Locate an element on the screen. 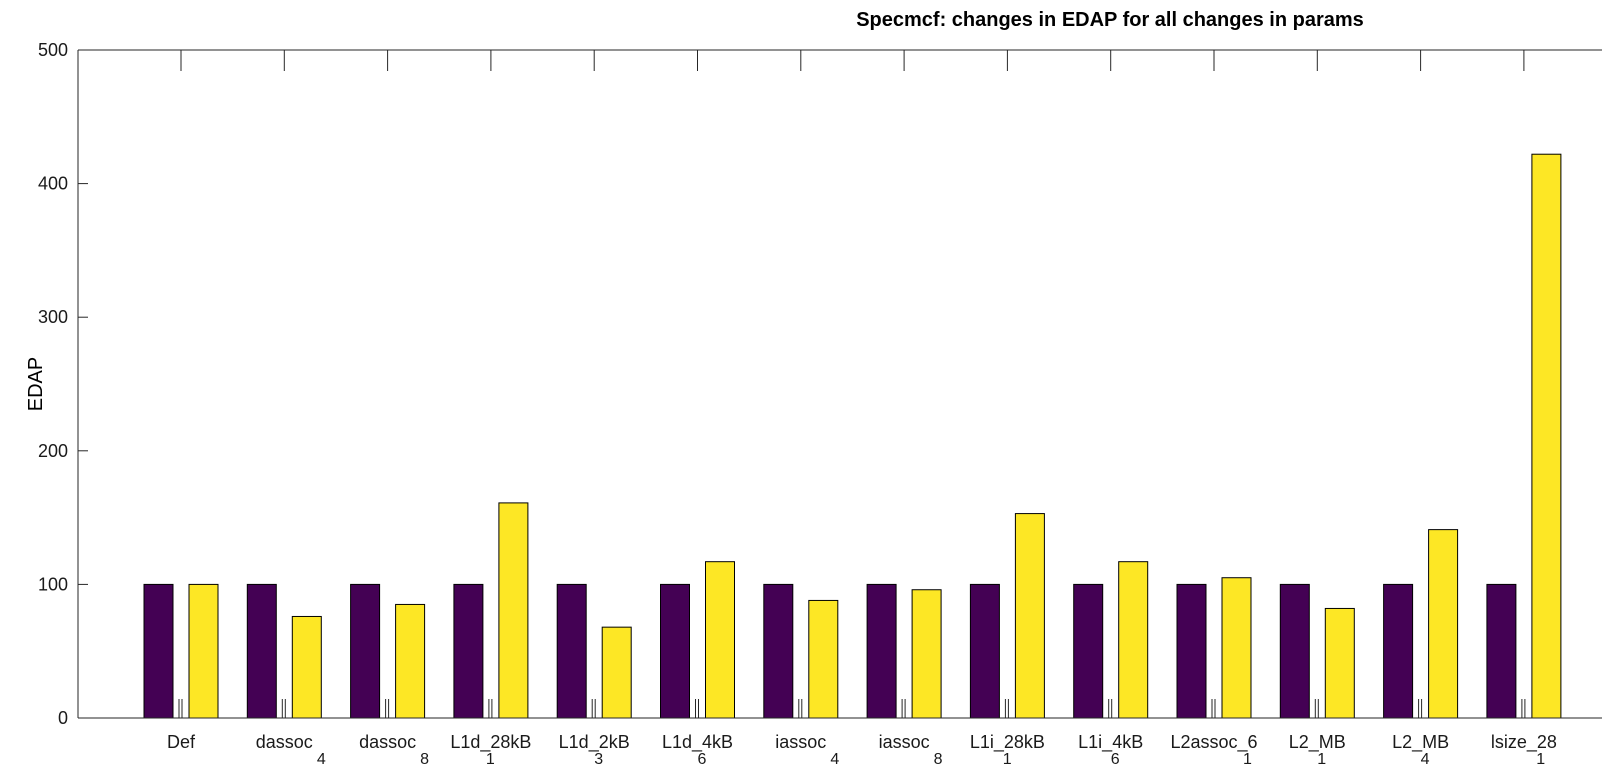 This screenshot has width=1602, height=784. x-tick-label: Def is located at coordinates (181, 742).